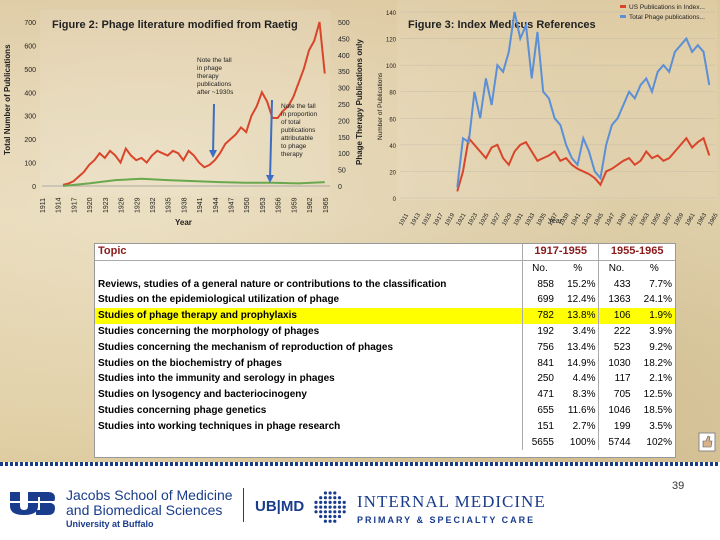  Describe the element at coordinates (581, 410) in the screenshot. I see `pct-1917-cell: 11.6%` at that location.